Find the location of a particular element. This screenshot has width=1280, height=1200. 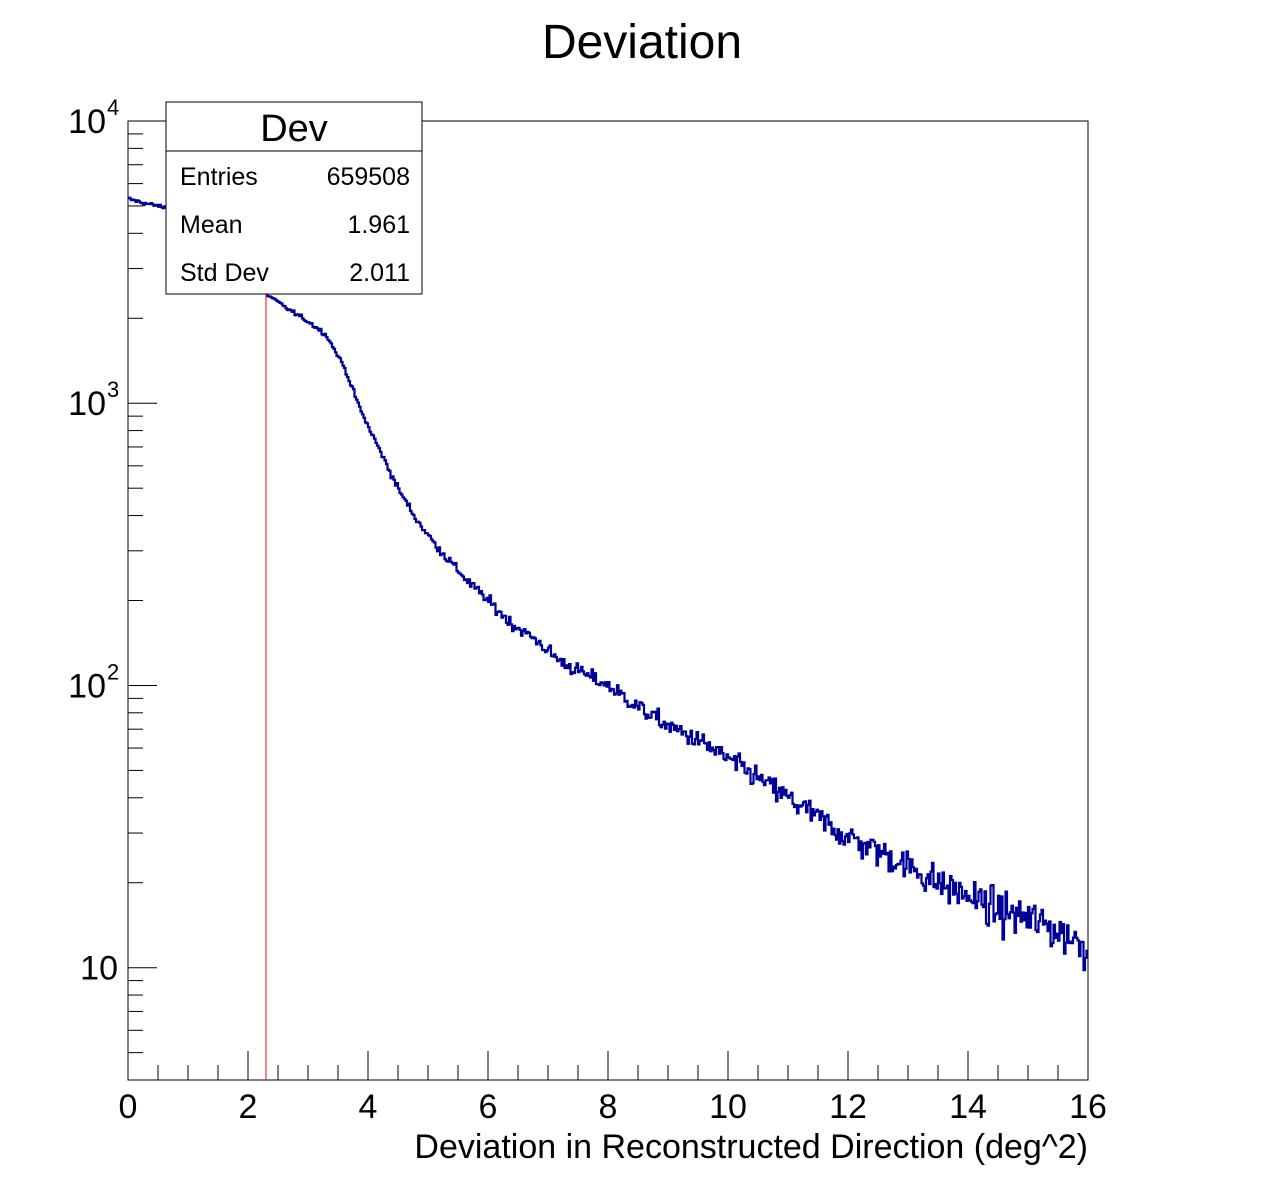

stats-stddev-label: Std Dev is located at coordinates (224, 273).